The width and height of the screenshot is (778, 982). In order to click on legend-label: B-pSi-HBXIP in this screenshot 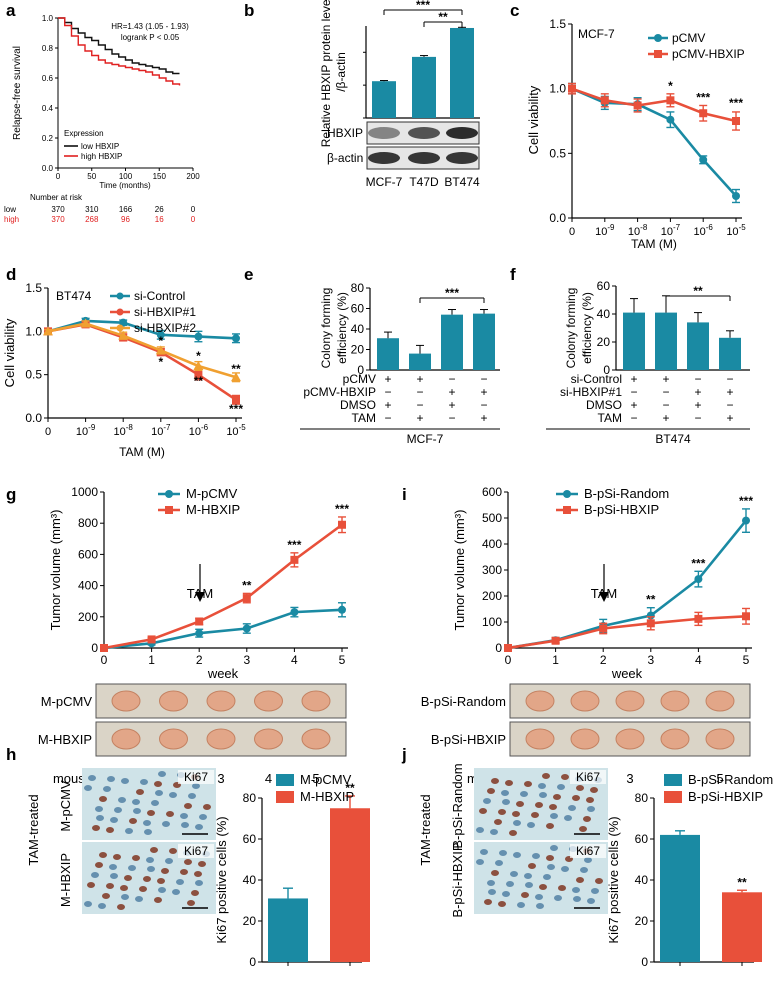, I will do `click(725, 796)`.